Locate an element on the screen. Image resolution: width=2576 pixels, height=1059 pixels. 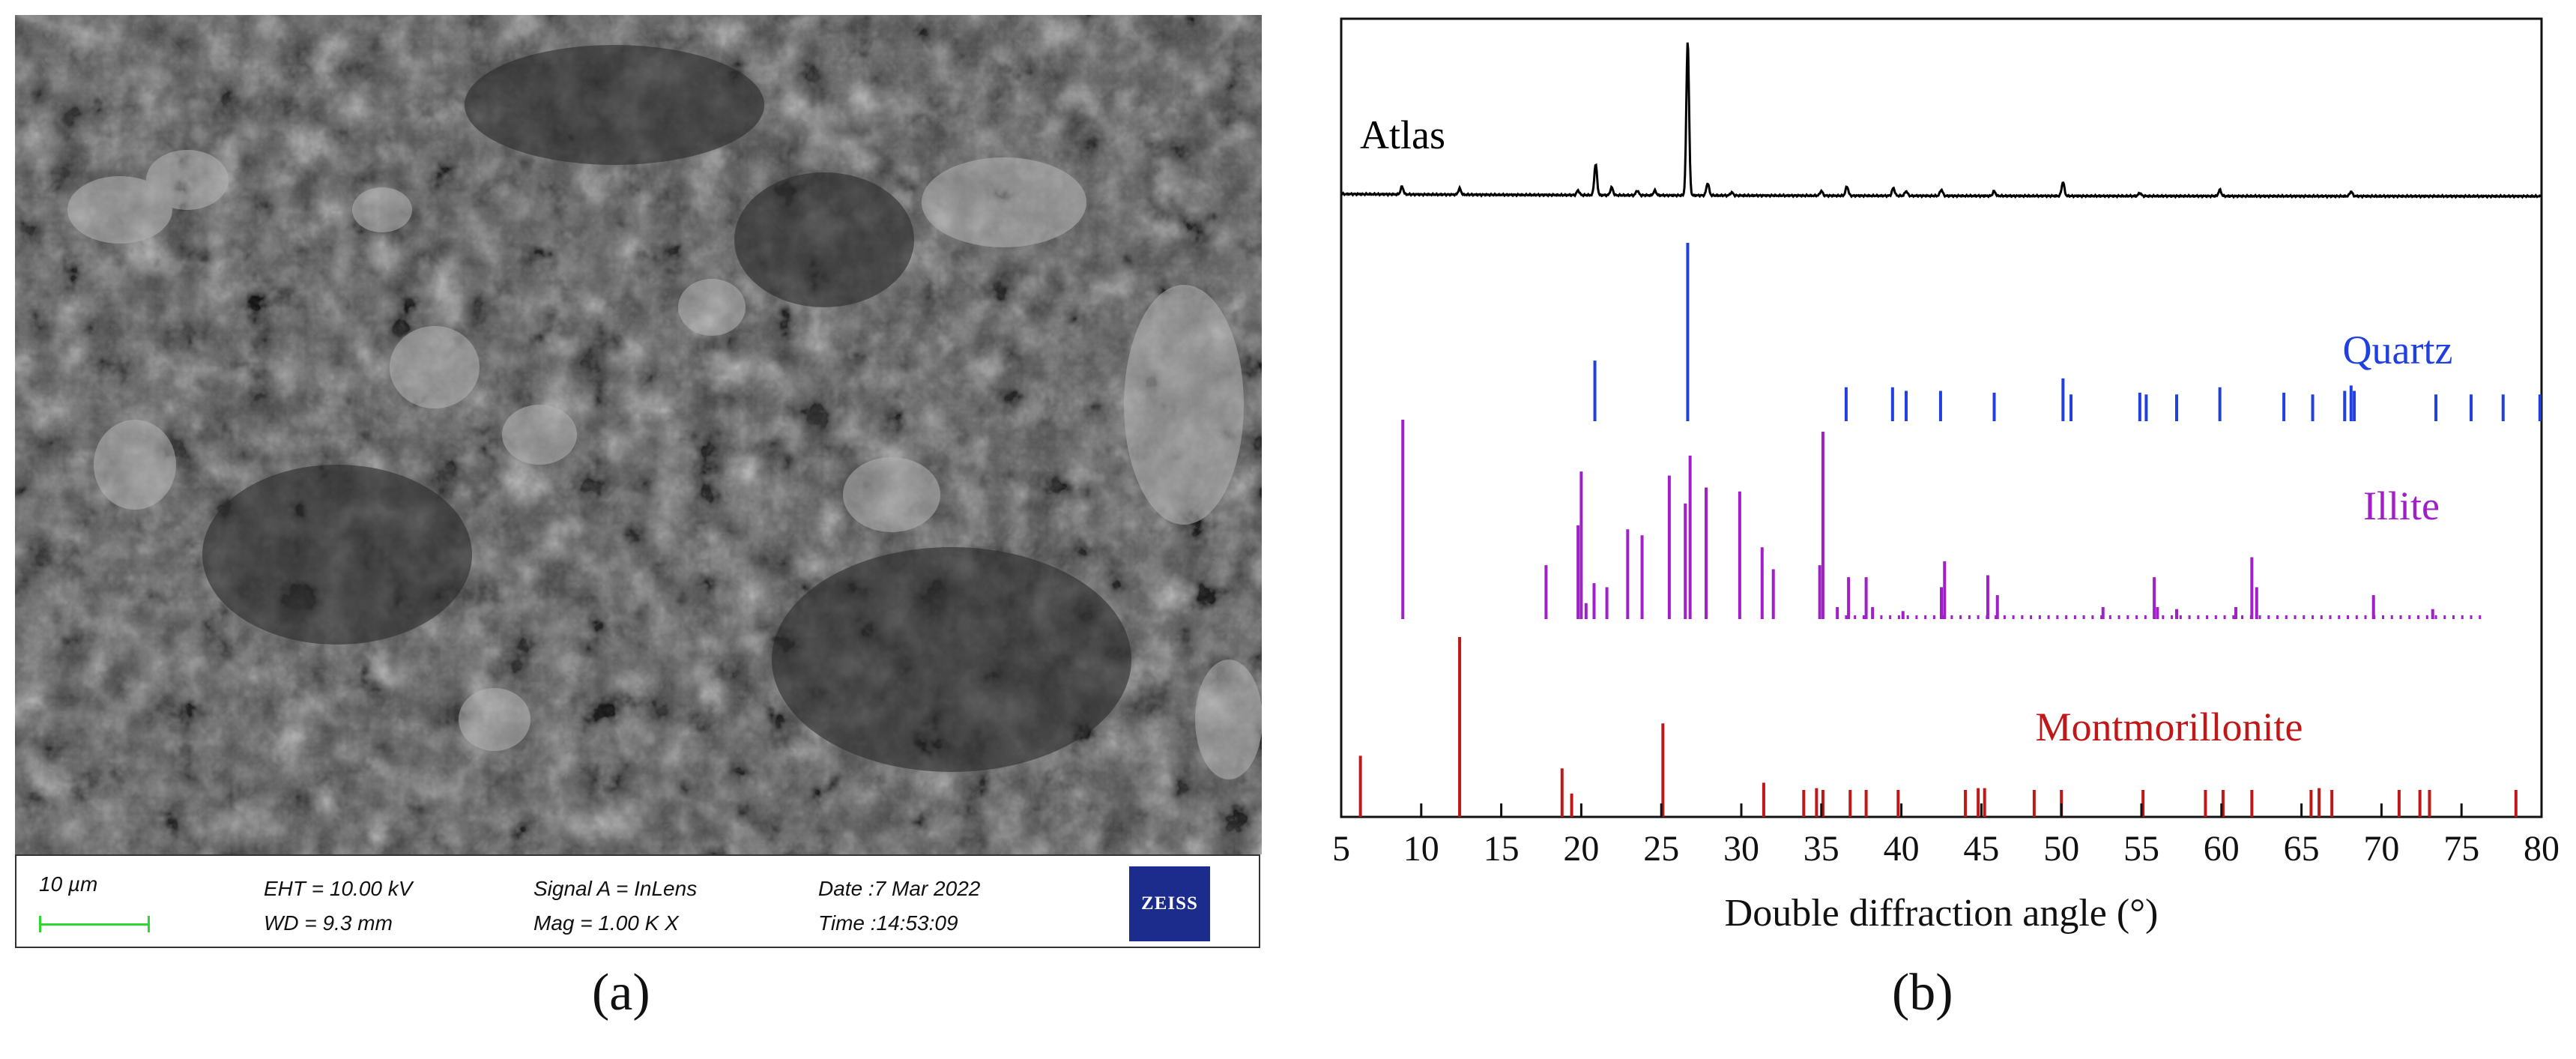
x-tick-label: 35 is located at coordinates (1821, 849).